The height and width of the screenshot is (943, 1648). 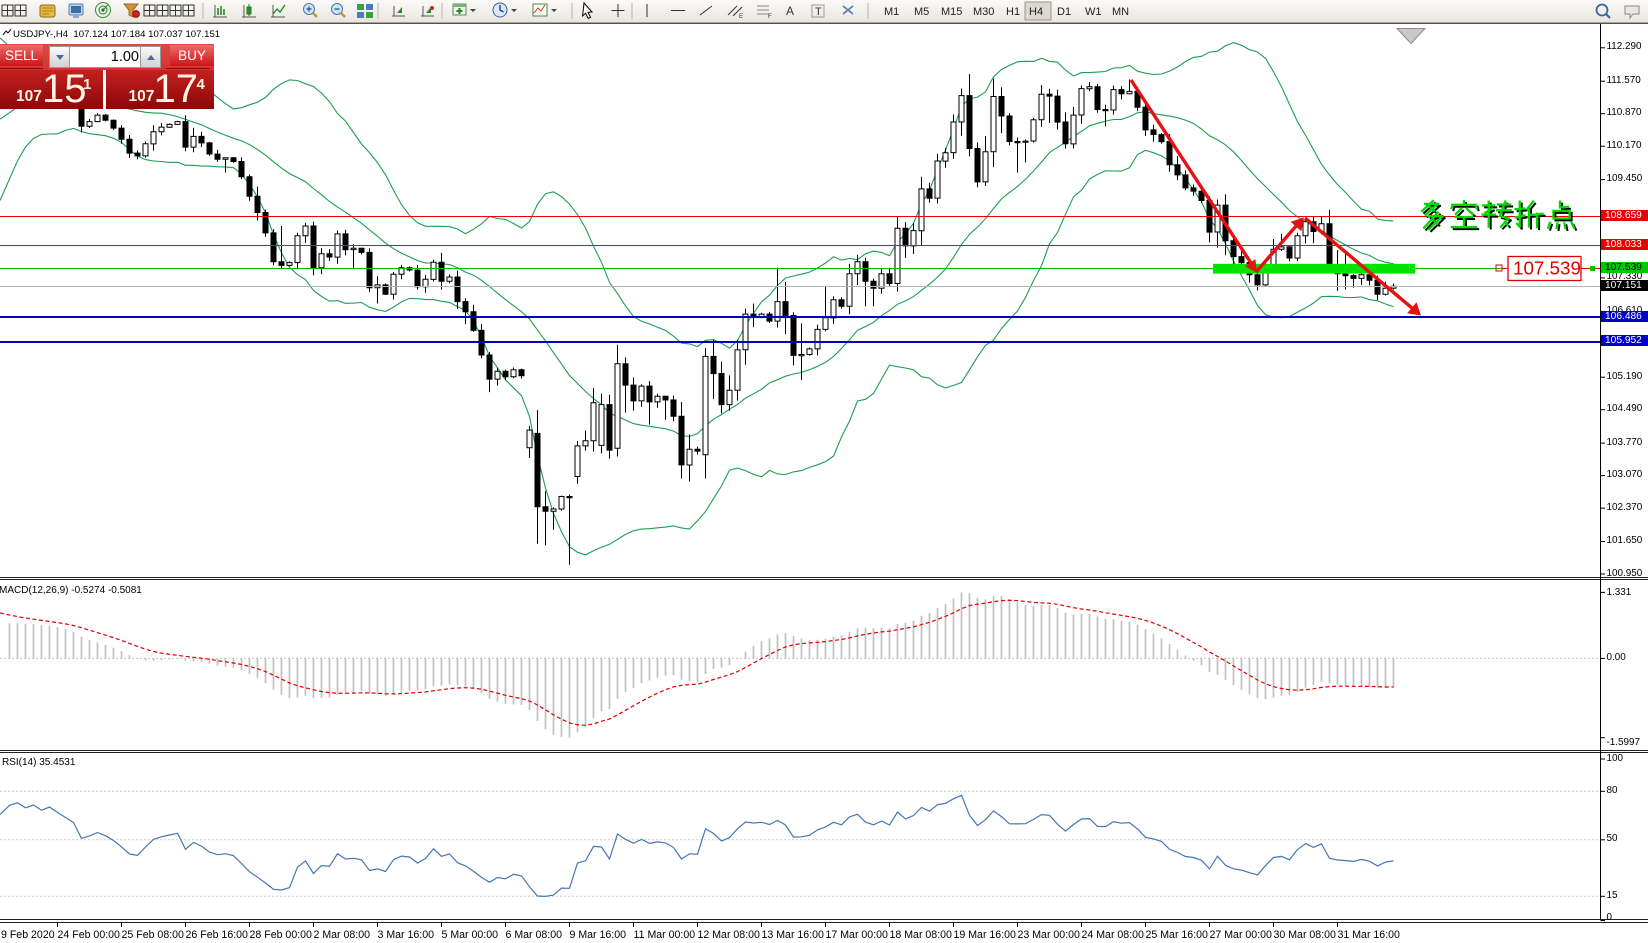 What do you see at coordinates (921, 12) in the screenshot?
I see `svg-text: M5` at bounding box center [921, 12].